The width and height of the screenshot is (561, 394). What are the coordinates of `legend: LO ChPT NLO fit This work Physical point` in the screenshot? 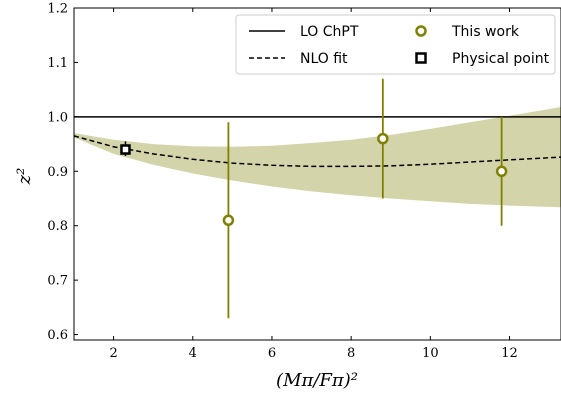 It's located at (395, 44).